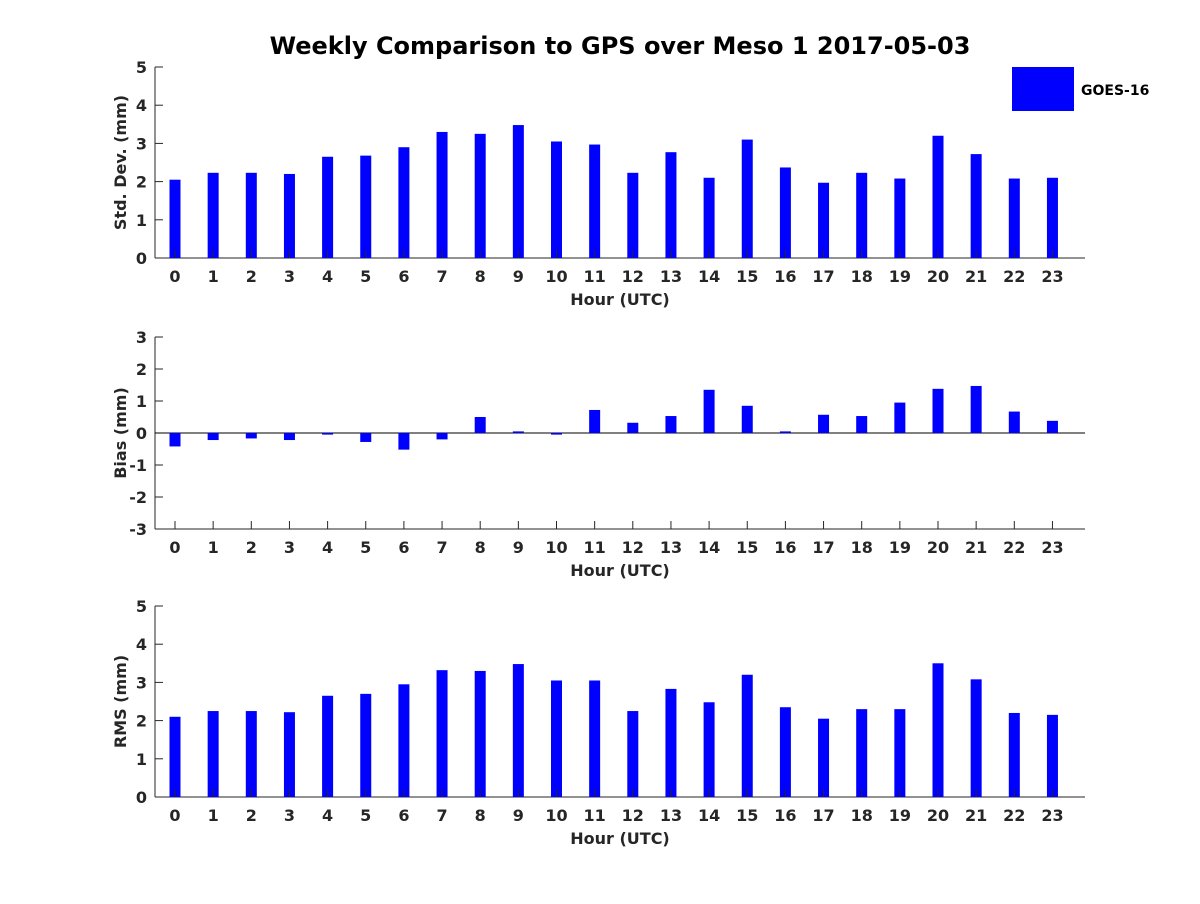 The image size is (1200, 904). What do you see at coordinates (480, 276) in the screenshot?
I see `x-tick-label: 8` at bounding box center [480, 276].